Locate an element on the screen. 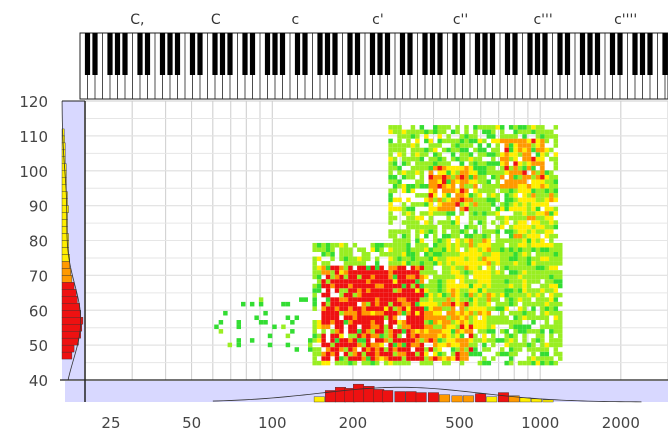  y-marginal-bar is located at coordinates (65, 209).